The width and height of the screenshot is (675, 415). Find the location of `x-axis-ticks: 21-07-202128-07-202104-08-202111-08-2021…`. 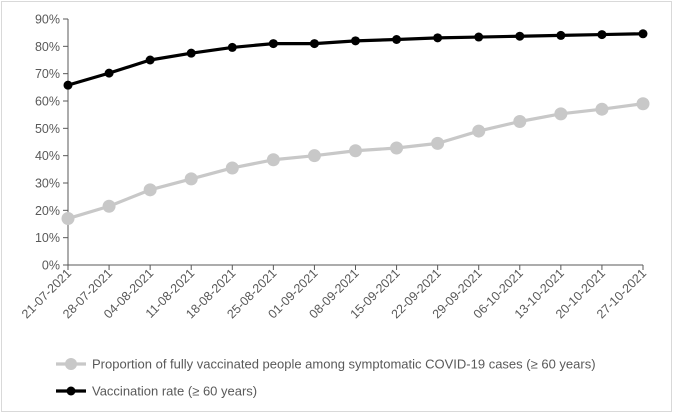

x-axis-ticks: 21-07-202128-07-202104-08-202111-08-2021… is located at coordinates (334, 293).